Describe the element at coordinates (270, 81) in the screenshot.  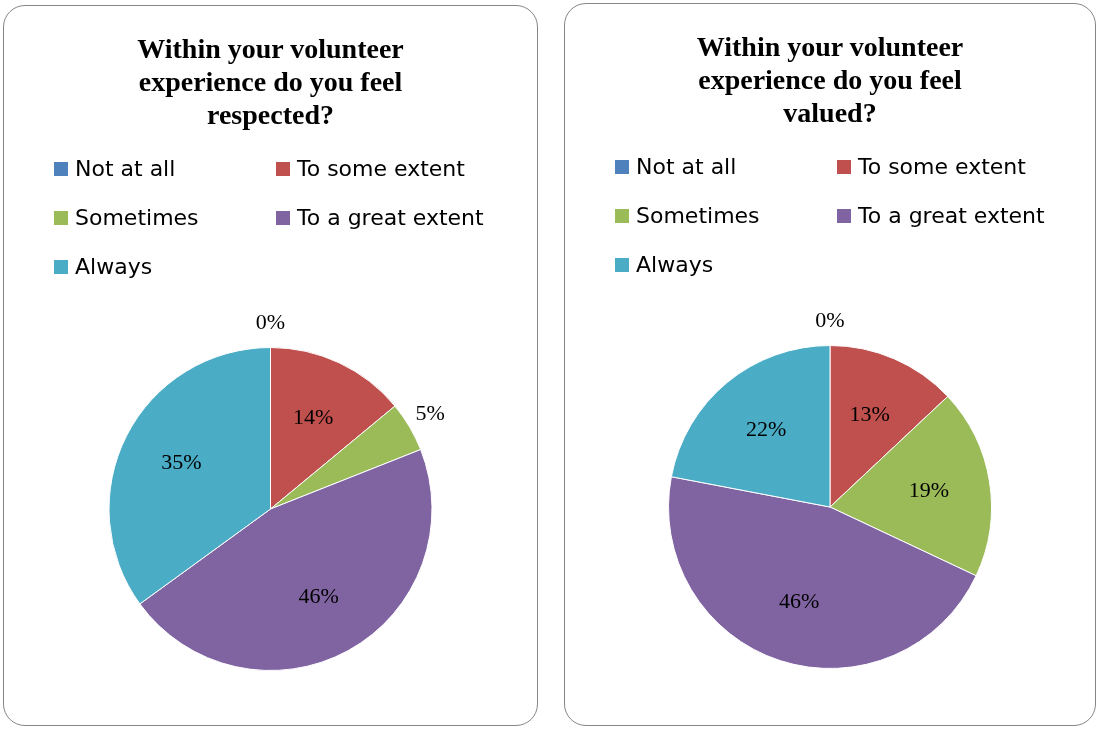
I see `chart-title: Within your volunteer experience do you feel respected?` at that location.